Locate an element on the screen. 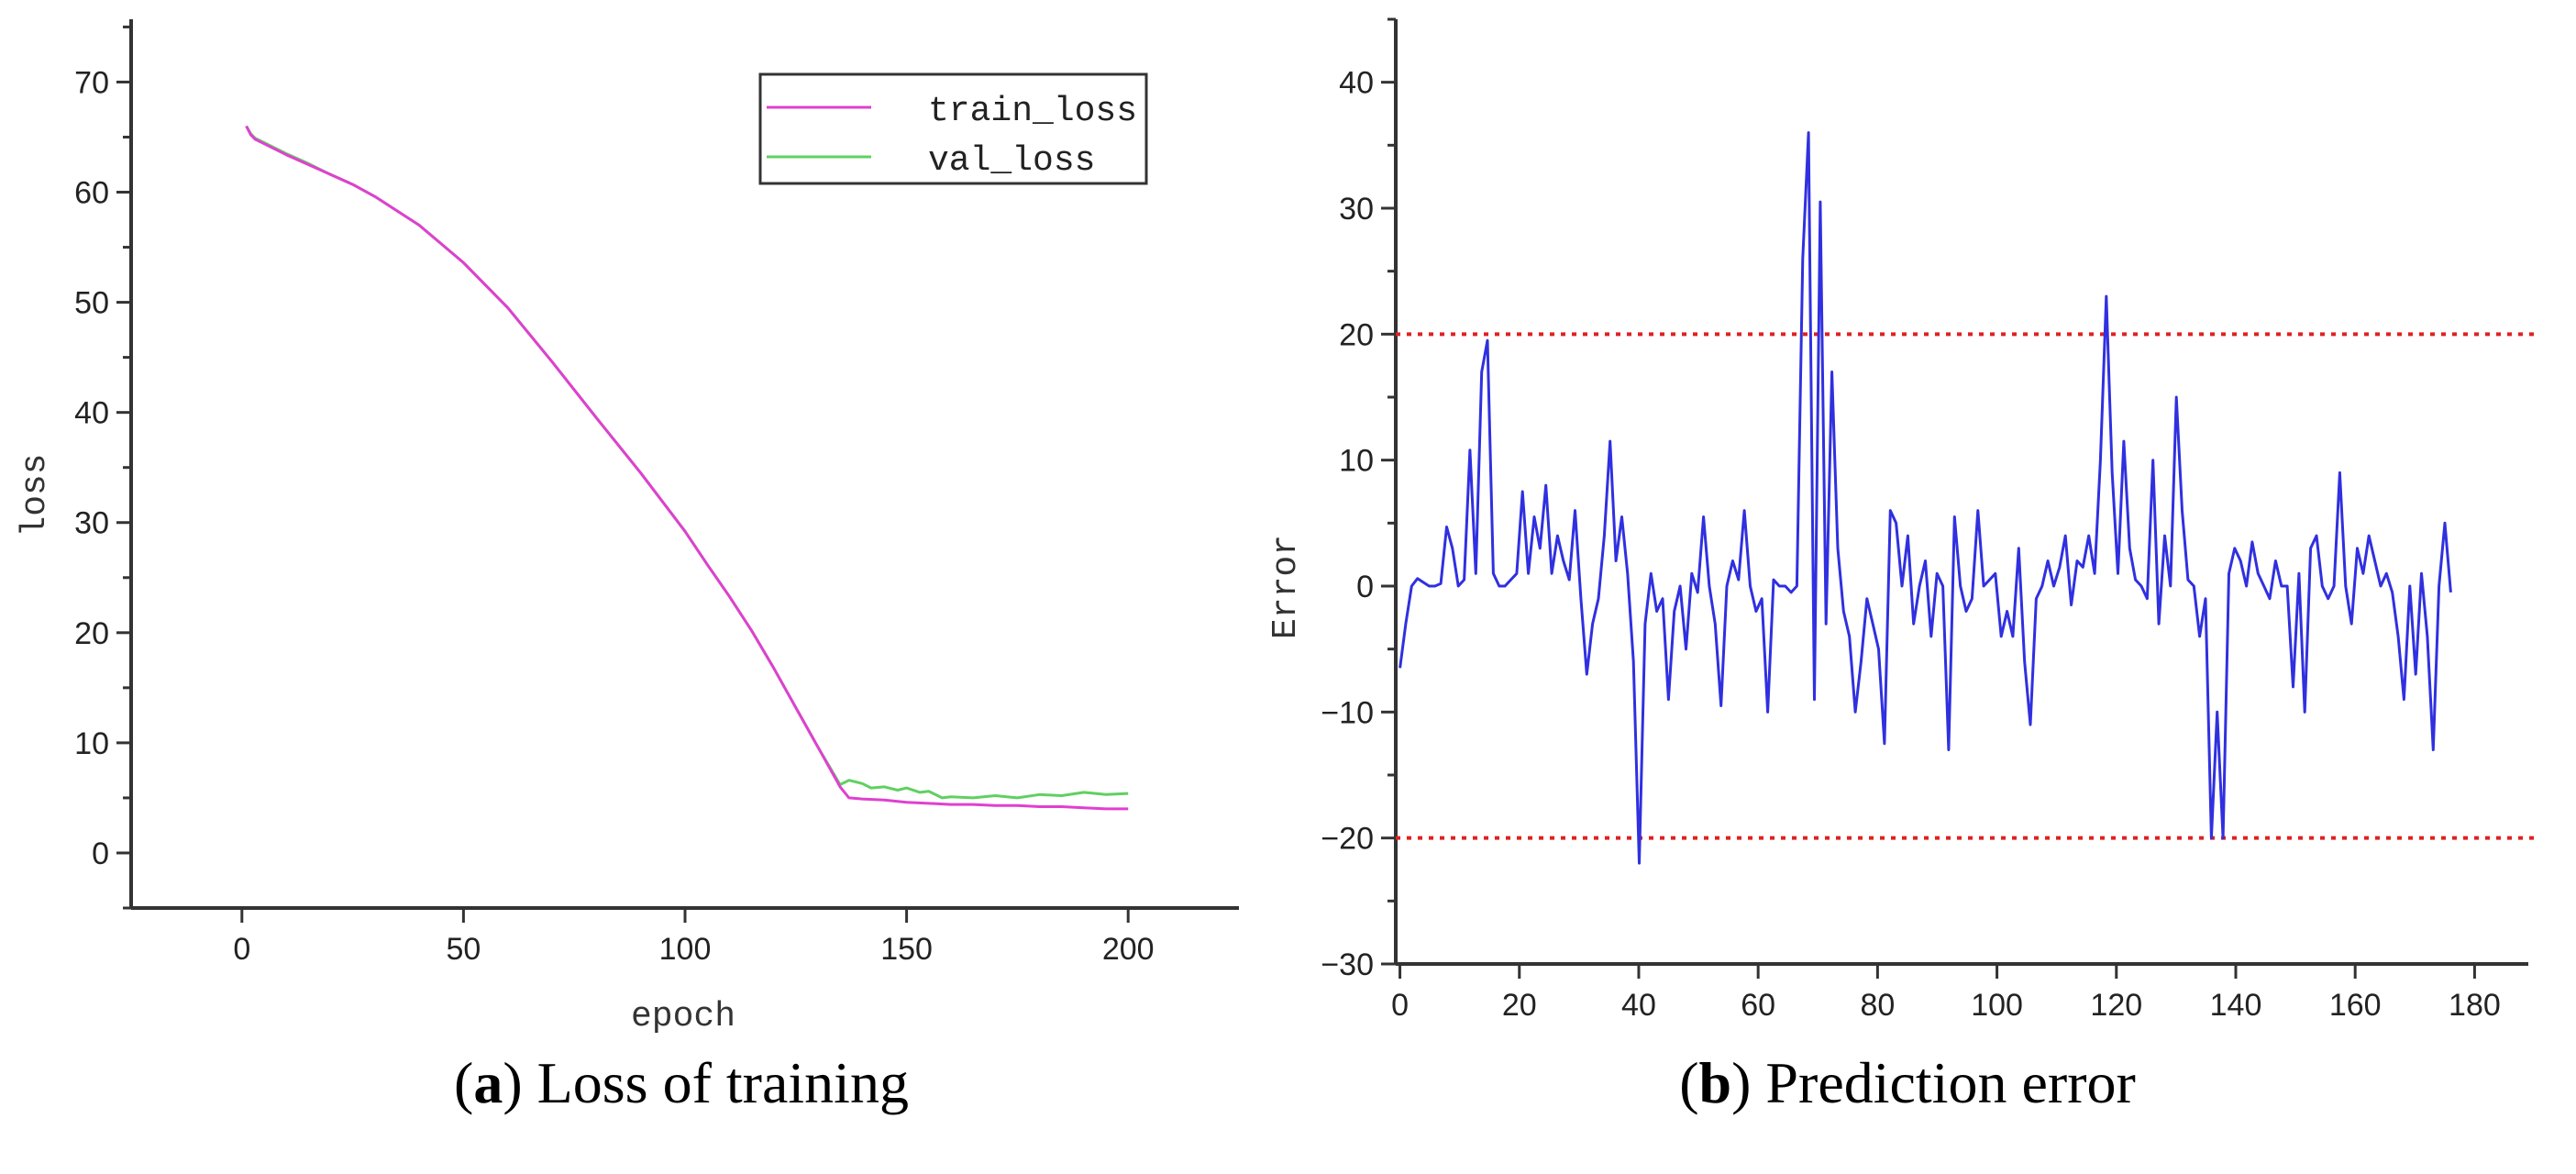 This screenshot has height=1174, width=2576. error-x-tick-label: 140 is located at coordinates (2236, 1006).